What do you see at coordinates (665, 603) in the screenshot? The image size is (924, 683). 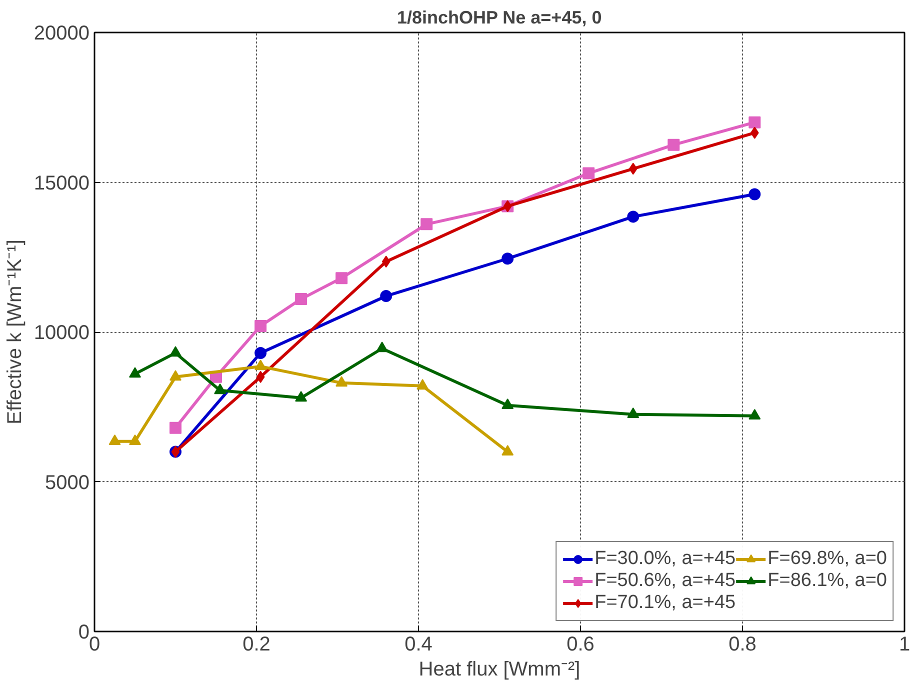 I see `legend-label: F=70.1%, a=+45` at bounding box center [665, 603].